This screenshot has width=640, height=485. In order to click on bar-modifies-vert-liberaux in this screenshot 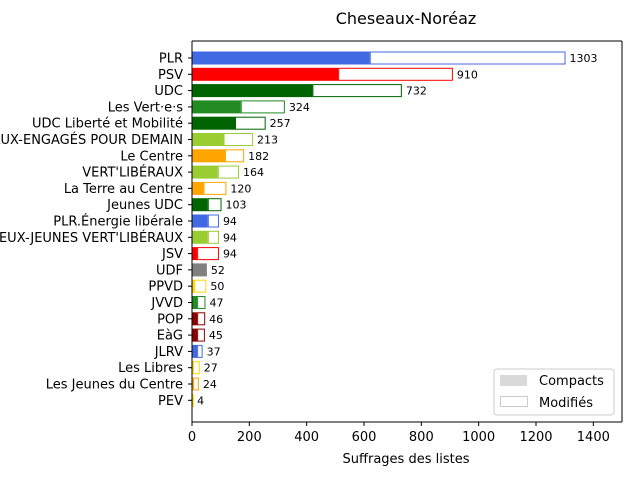, I will do `click(228, 172)`.